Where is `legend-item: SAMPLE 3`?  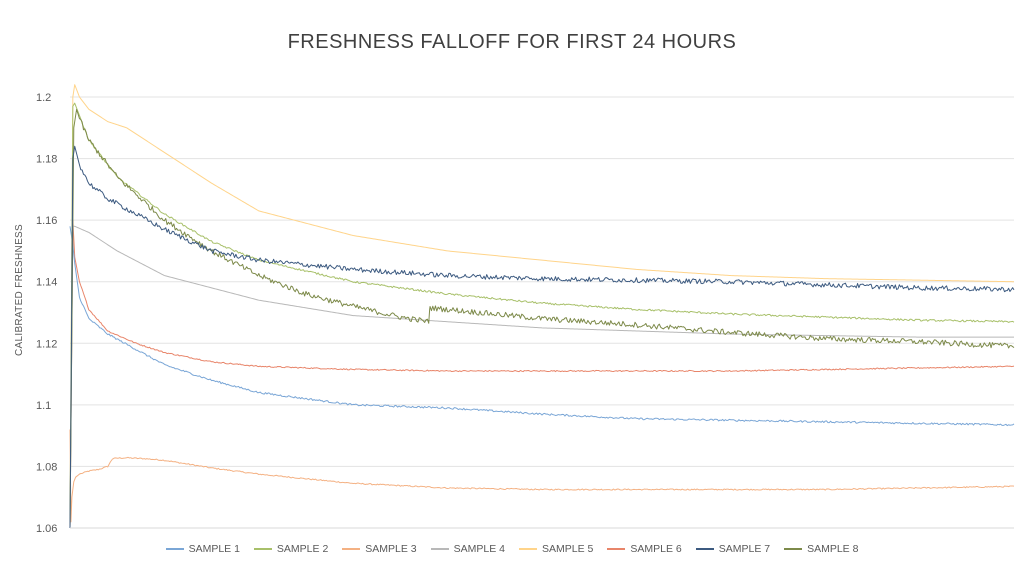
legend-item: SAMPLE 3 is located at coordinates (379, 549).